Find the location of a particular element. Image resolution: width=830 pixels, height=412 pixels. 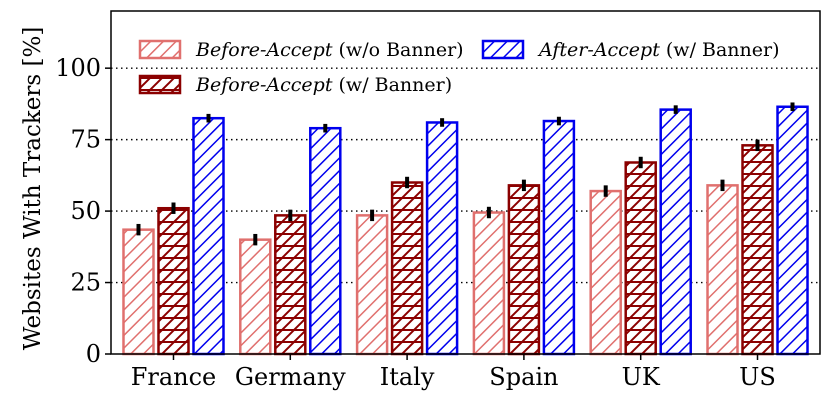

legend-label: Before-Accept (w/ Banner) is located at coordinates (323, 85).